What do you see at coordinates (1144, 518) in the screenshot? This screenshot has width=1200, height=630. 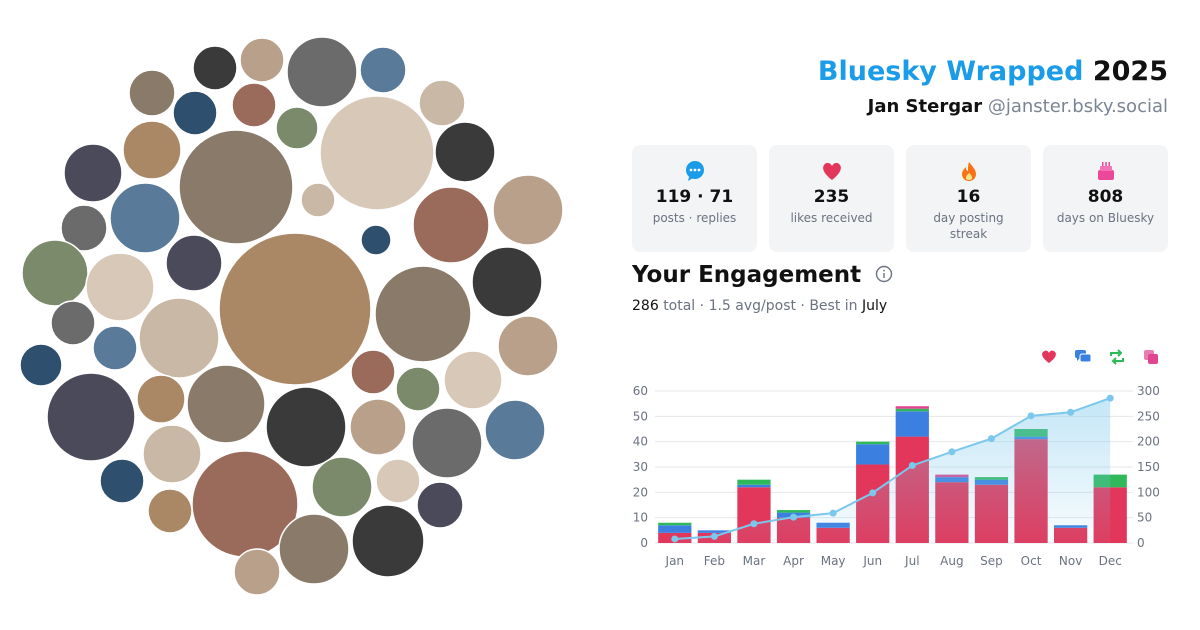 I see `y2-tick-label: 50` at bounding box center [1144, 518].